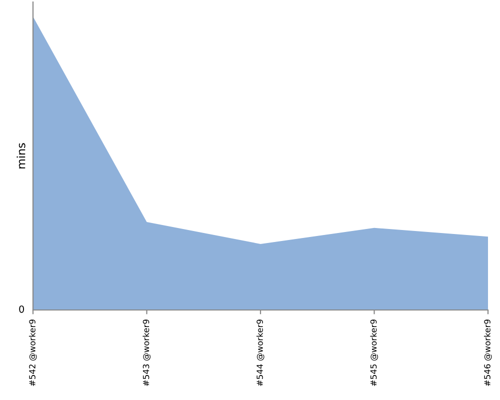 This screenshot has width=500, height=400. What do you see at coordinates (488, 353) in the screenshot?
I see `x-tick-label: #546 @worker9` at bounding box center [488, 353].